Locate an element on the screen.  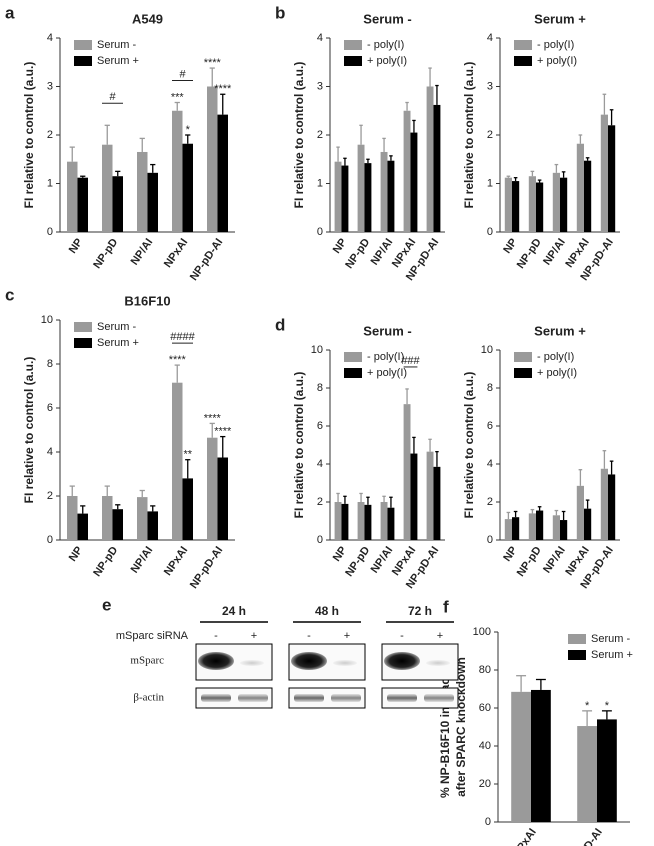
legend-label: Serum - is located at coordinates (116, 327).